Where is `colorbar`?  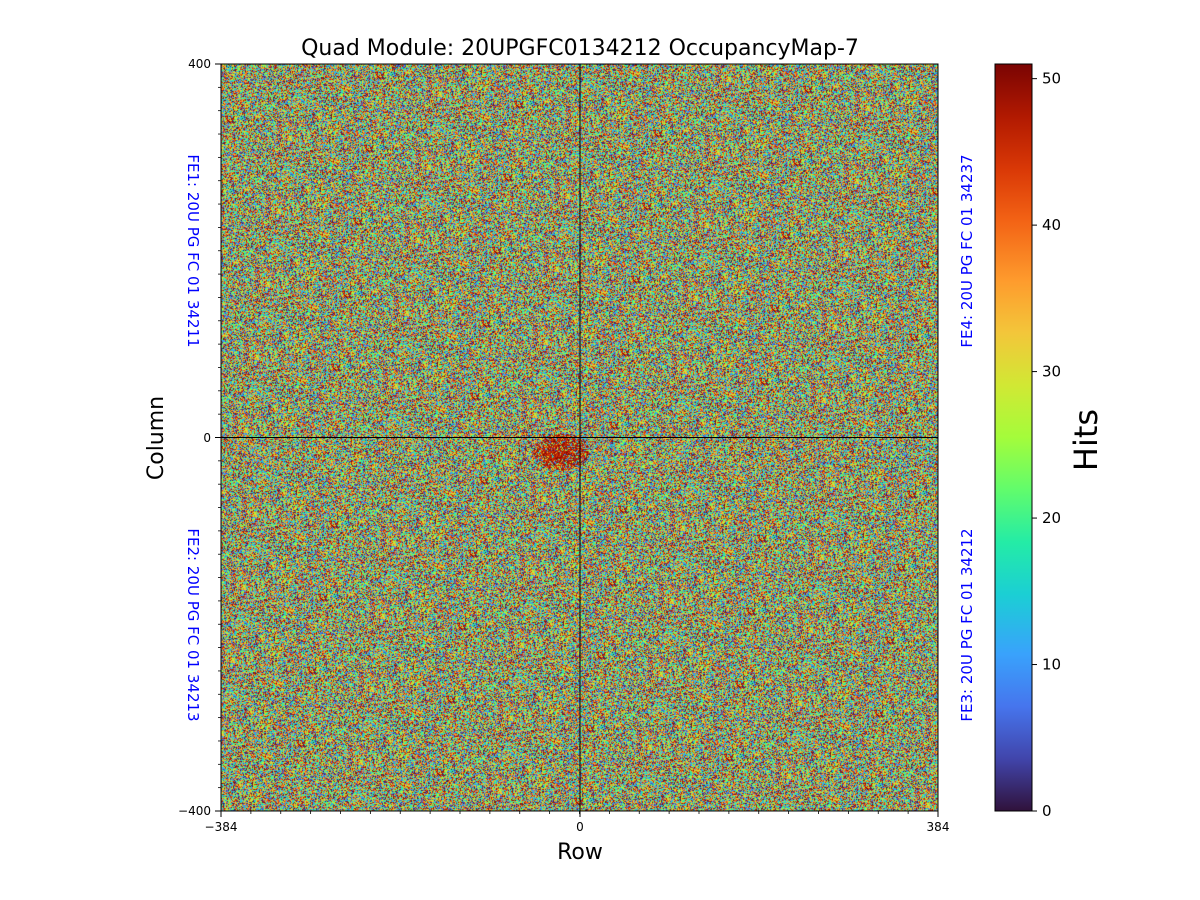
colorbar is located at coordinates (1013, 437).